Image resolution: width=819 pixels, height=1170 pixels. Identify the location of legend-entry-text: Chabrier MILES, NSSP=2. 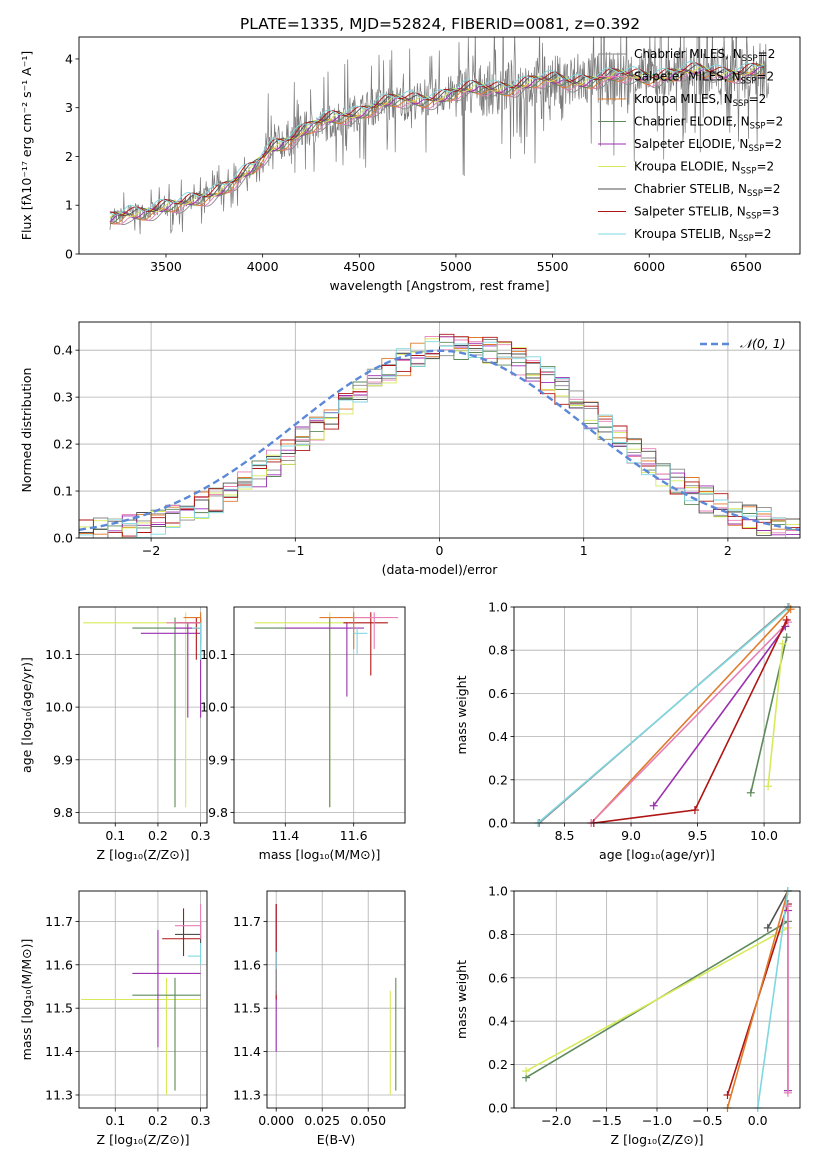
(704, 55).